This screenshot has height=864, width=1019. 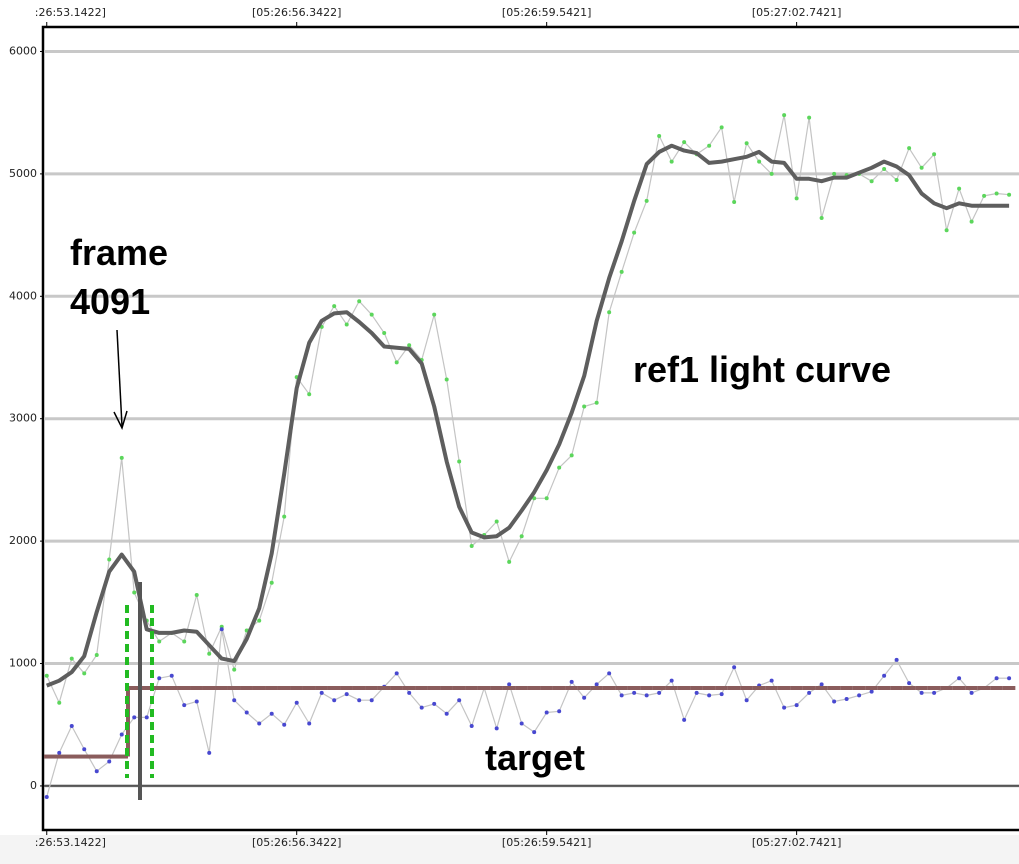 I want to click on annotation: ref1 light curve, so click(x=762, y=369).